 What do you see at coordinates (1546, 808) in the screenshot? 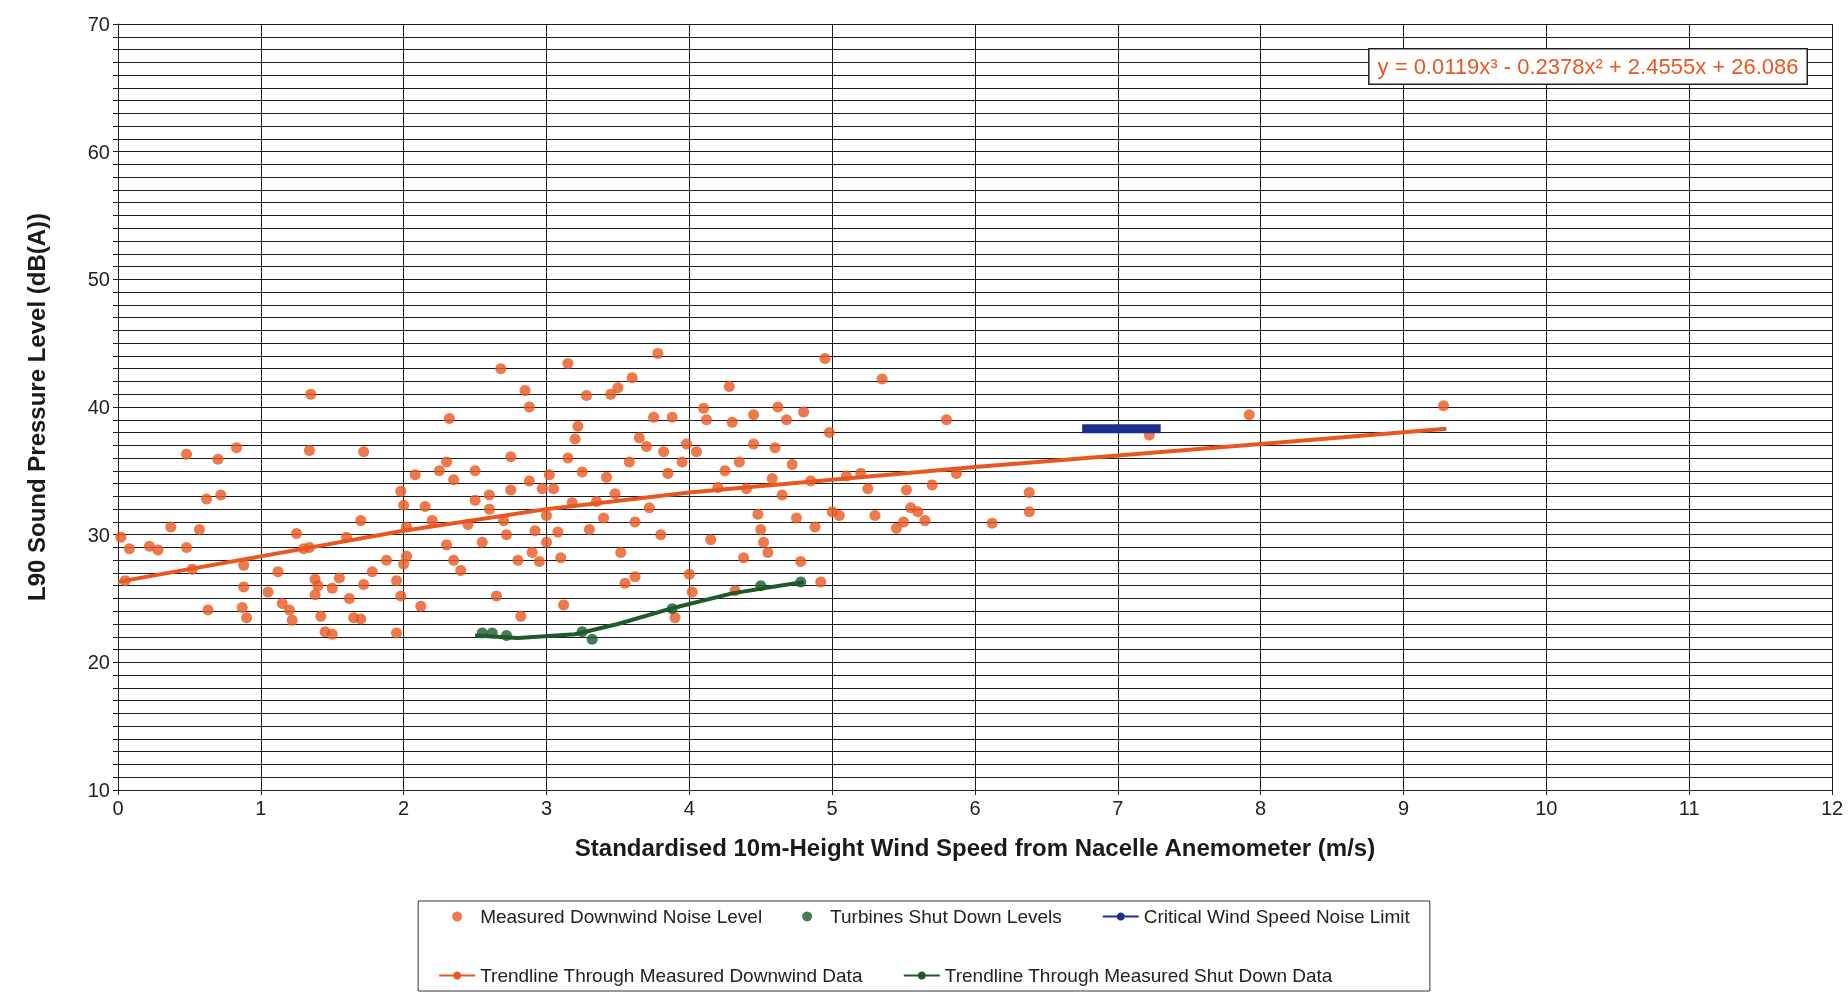
I see `x-tick-label: 10` at bounding box center [1546, 808].